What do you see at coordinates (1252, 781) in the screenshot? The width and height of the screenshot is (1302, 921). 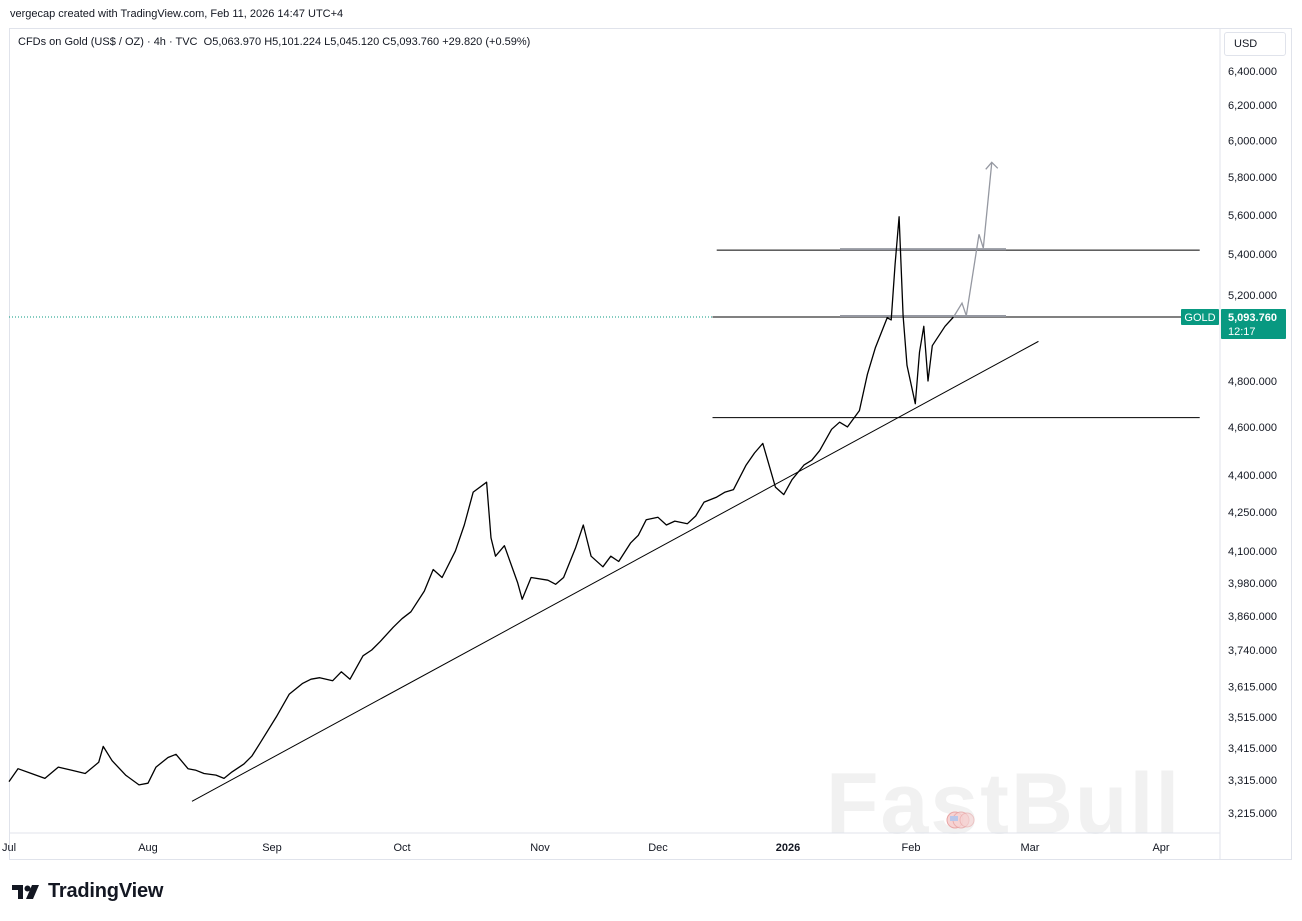 I see `y-tick-label: 3,315.000` at bounding box center [1252, 781].